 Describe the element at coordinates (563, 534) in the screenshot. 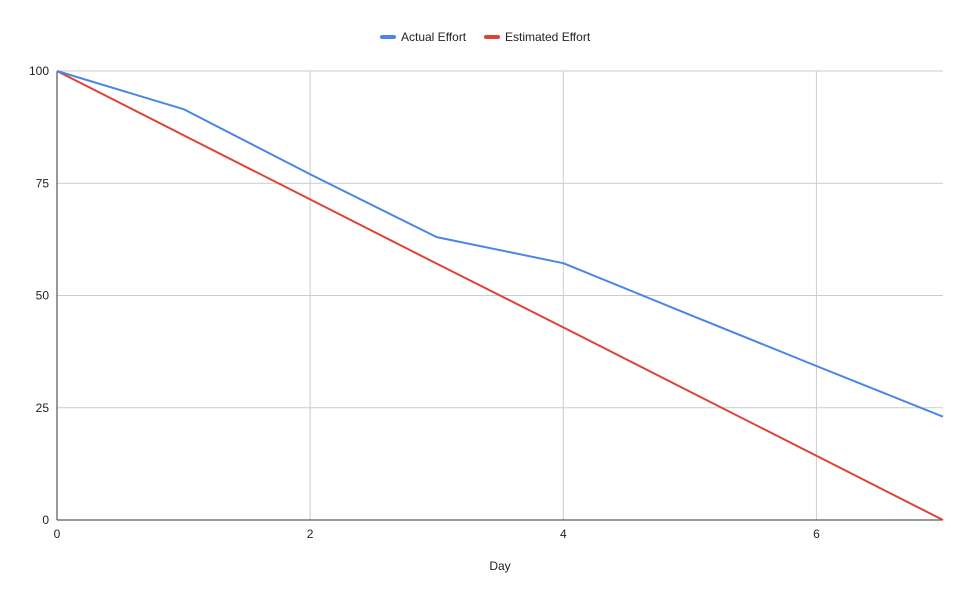

I see `x-tick-label: 4` at that location.